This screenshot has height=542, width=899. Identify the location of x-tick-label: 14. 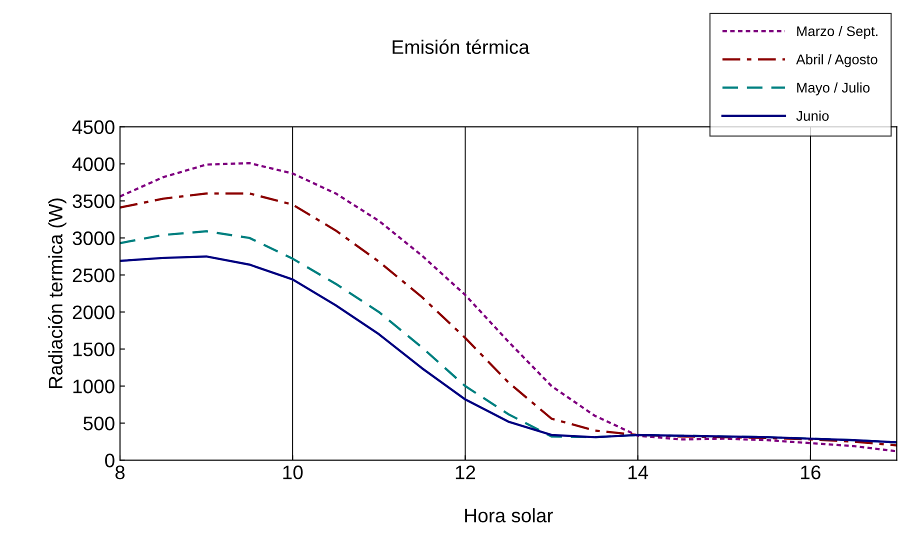
(638, 473).